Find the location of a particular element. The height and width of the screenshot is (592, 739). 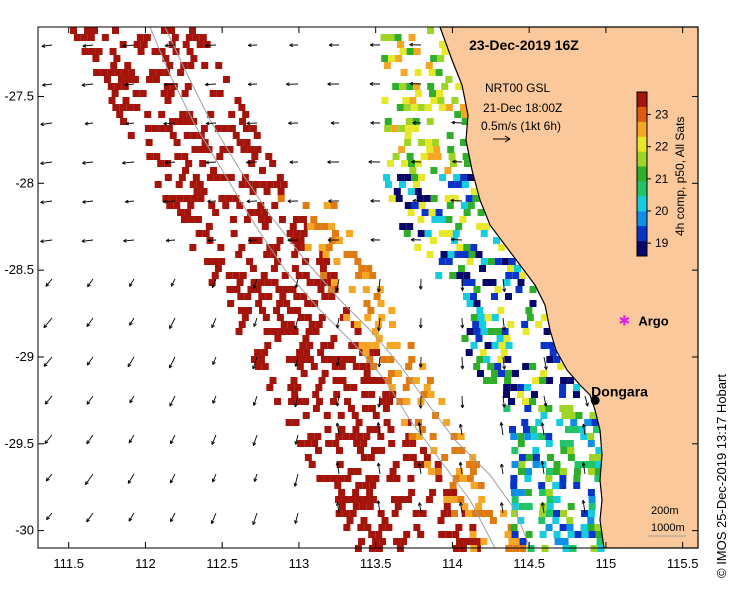

depth-legend-200m: 200m is located at coordinates (665, 511).